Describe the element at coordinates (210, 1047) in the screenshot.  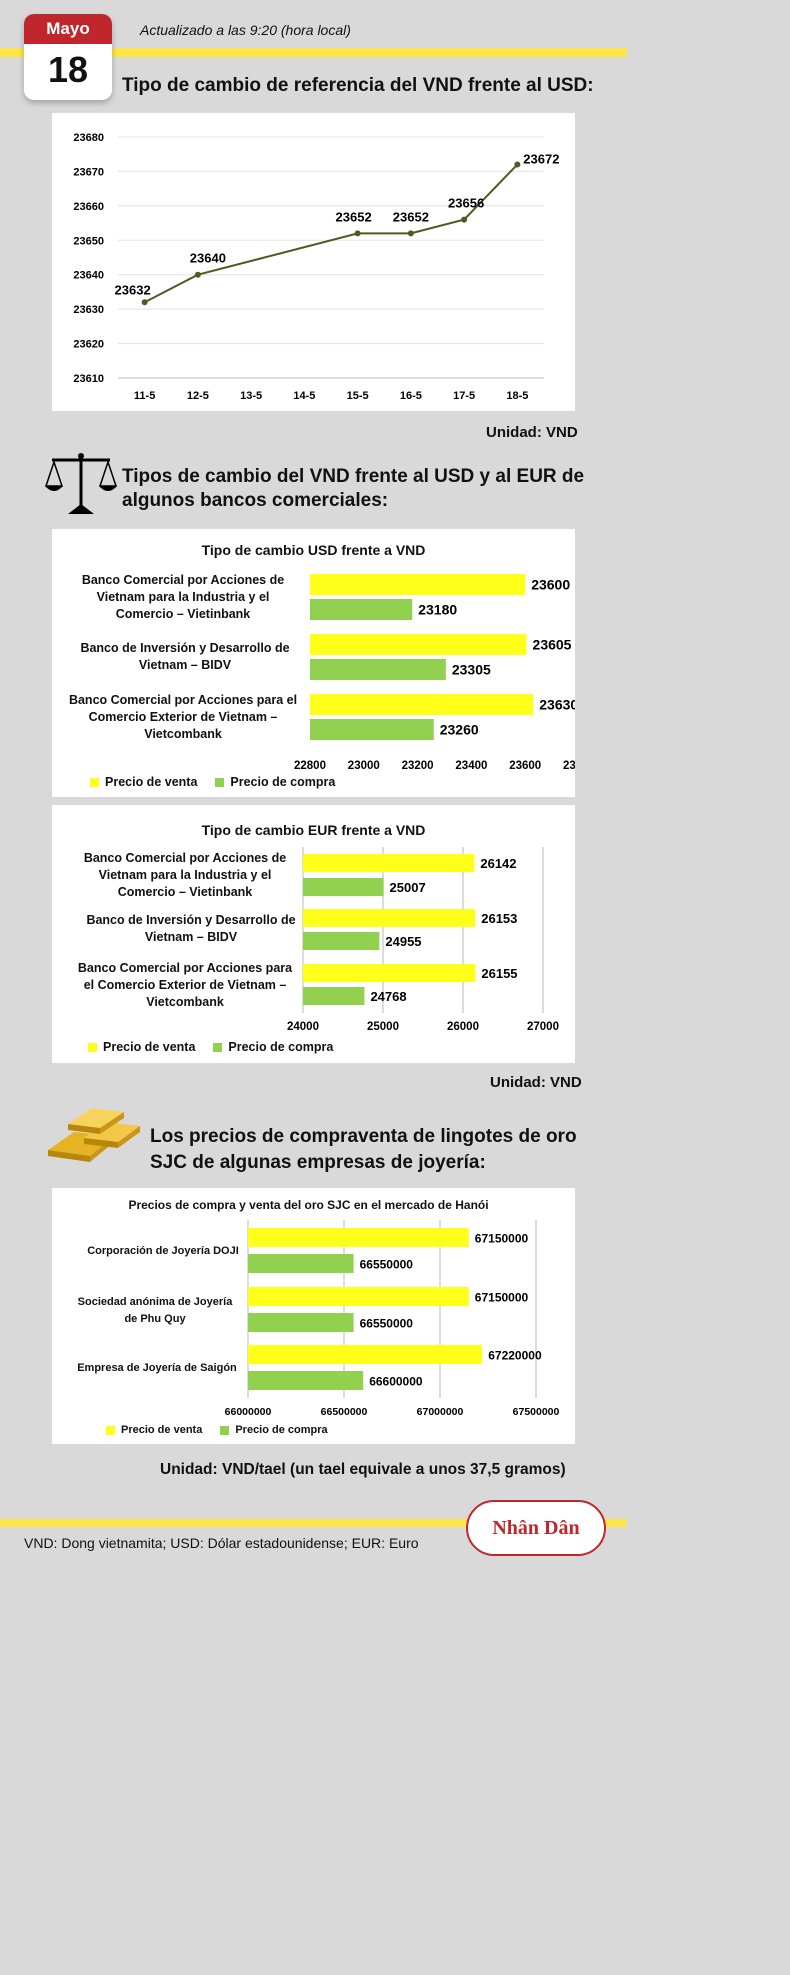
I see `eur-chart-legend: Precio de venta Precio de compra` at that location.